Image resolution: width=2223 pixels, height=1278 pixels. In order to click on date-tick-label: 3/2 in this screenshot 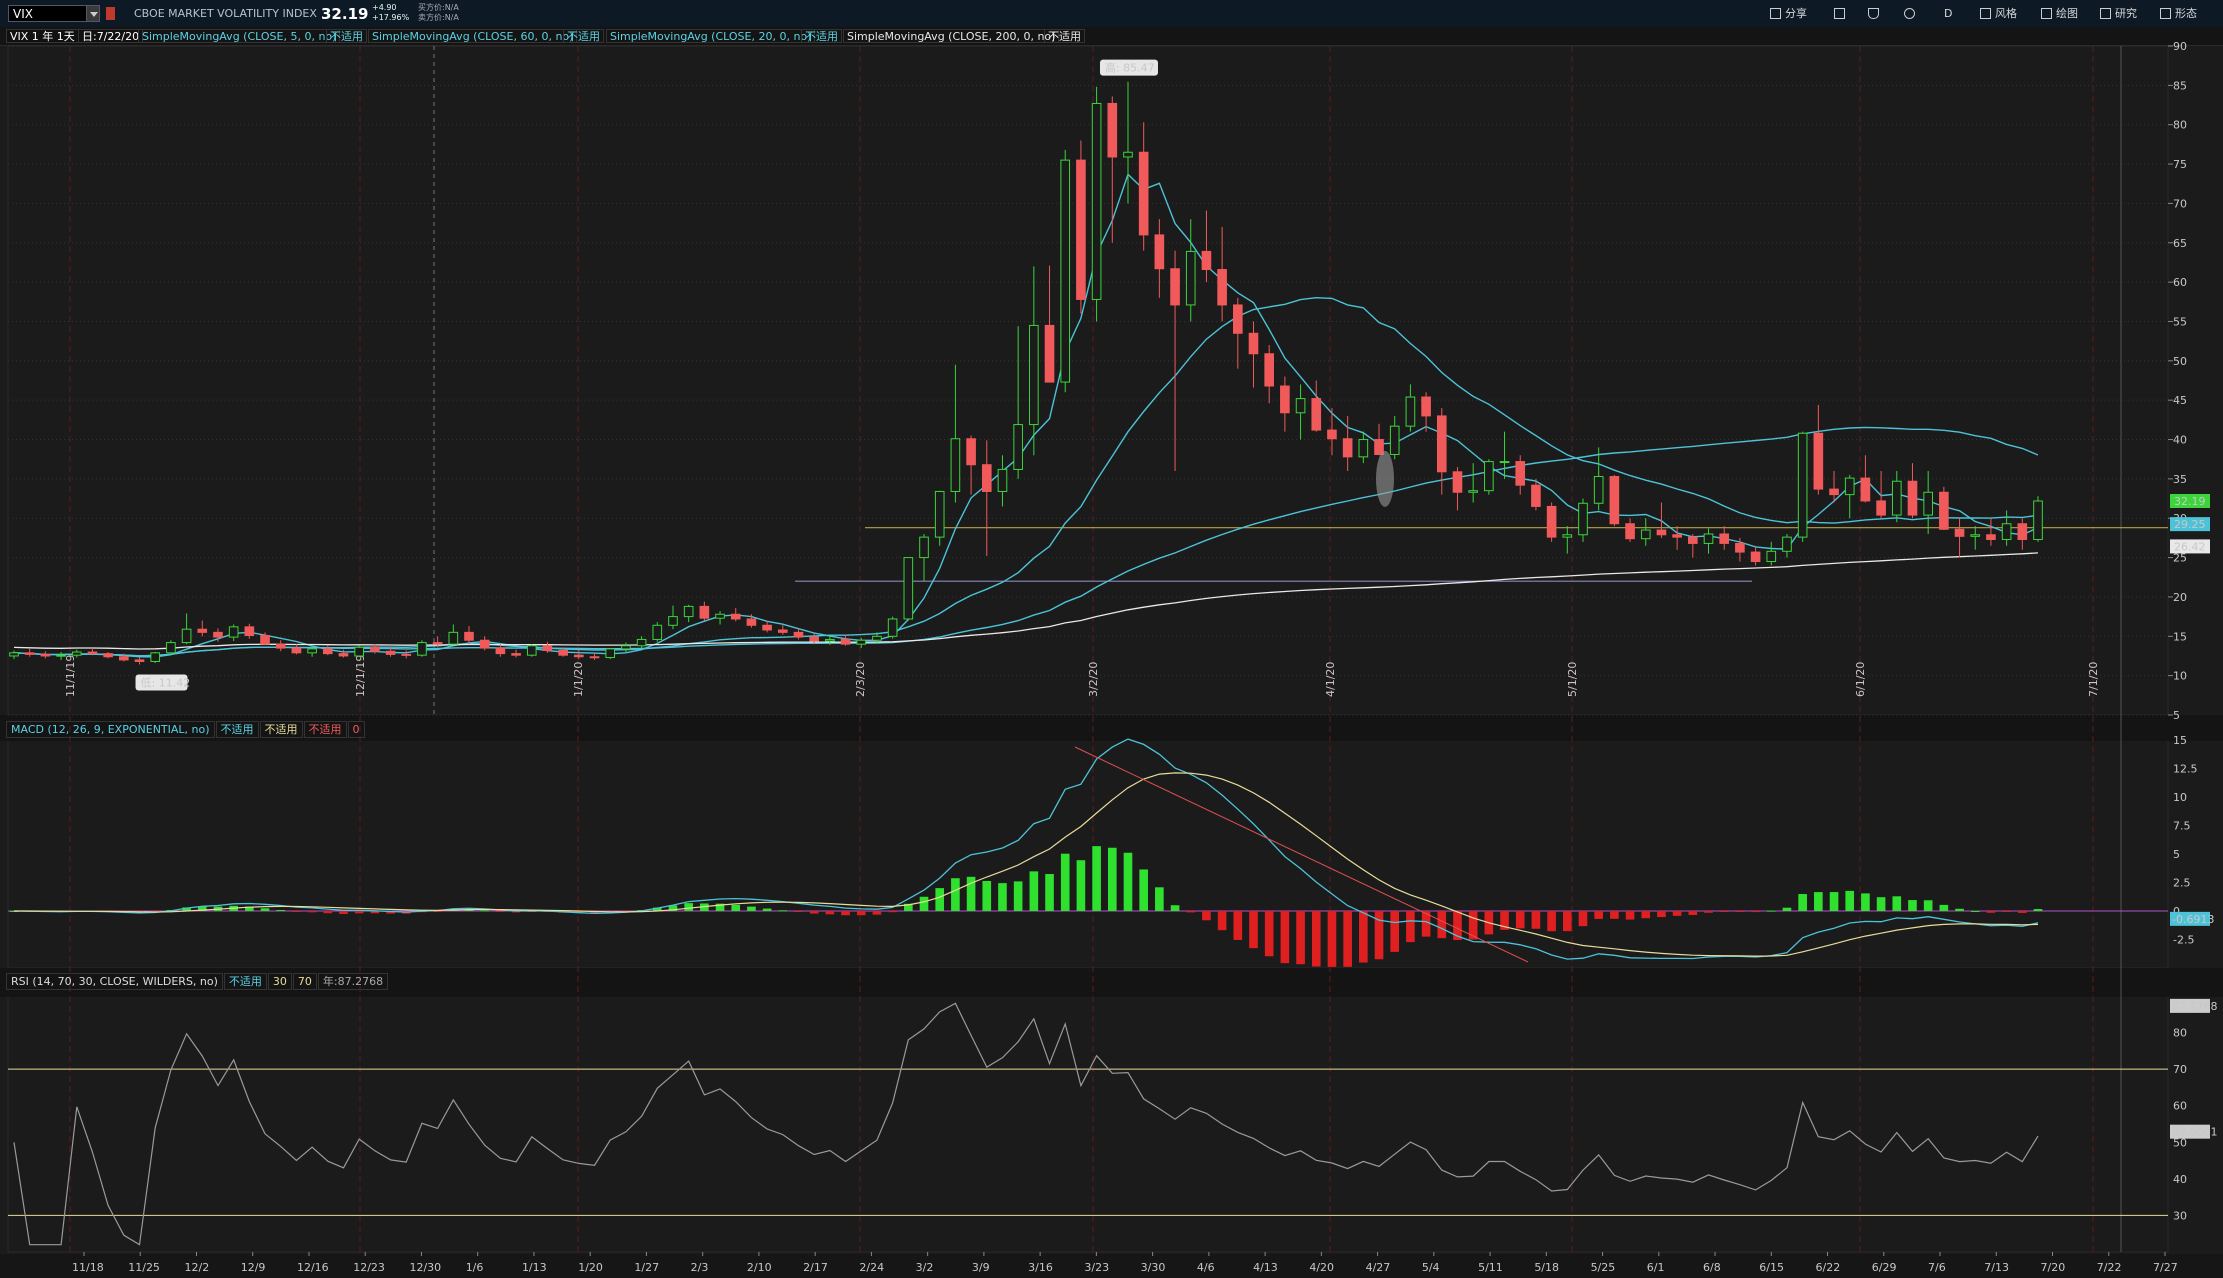, I will do `click(925, 1267)`.